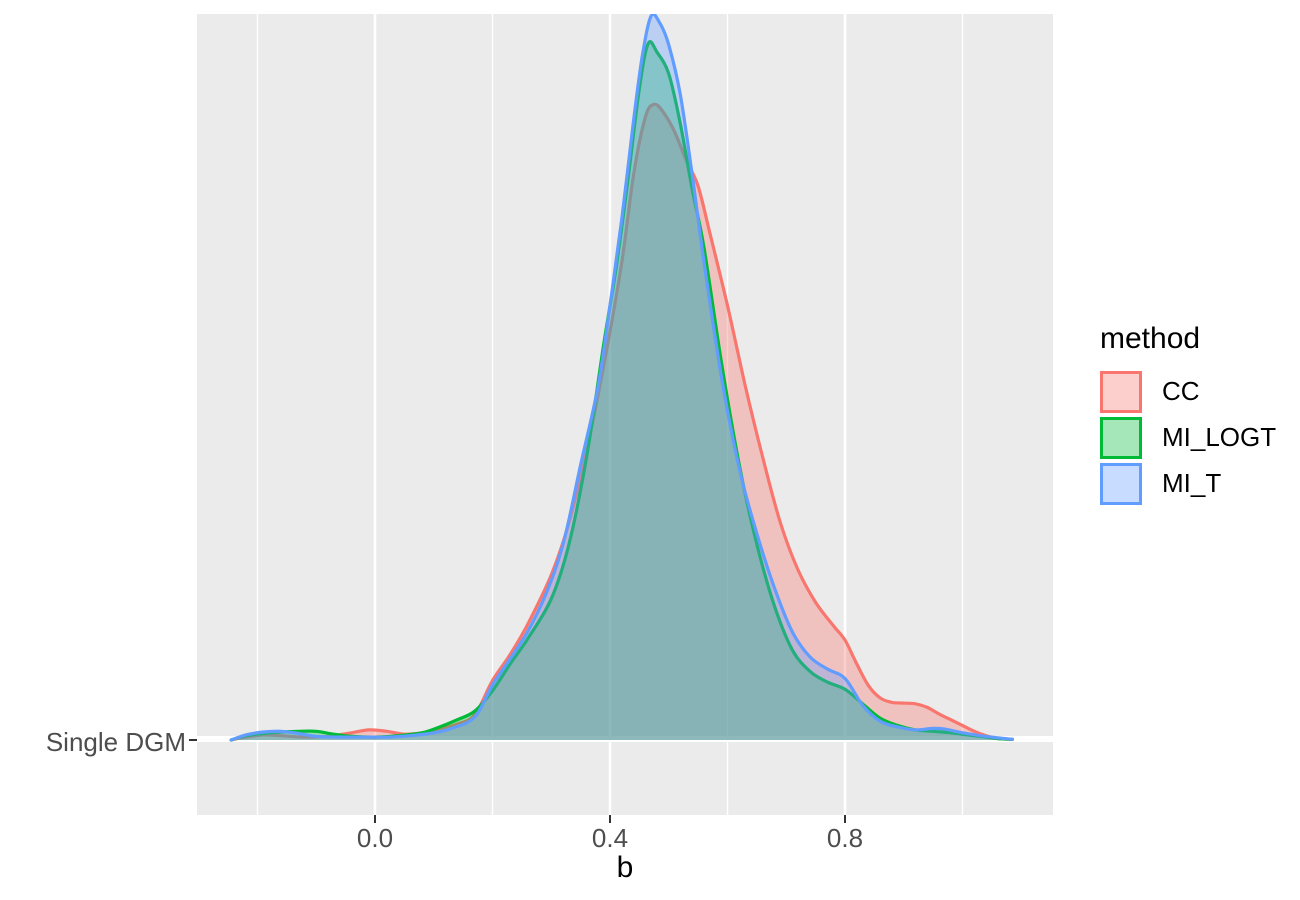  What do you see at coordinates (1181, 391) in the screenshot?
I see `legend-label: CC` at bounding box center [1181, 391].